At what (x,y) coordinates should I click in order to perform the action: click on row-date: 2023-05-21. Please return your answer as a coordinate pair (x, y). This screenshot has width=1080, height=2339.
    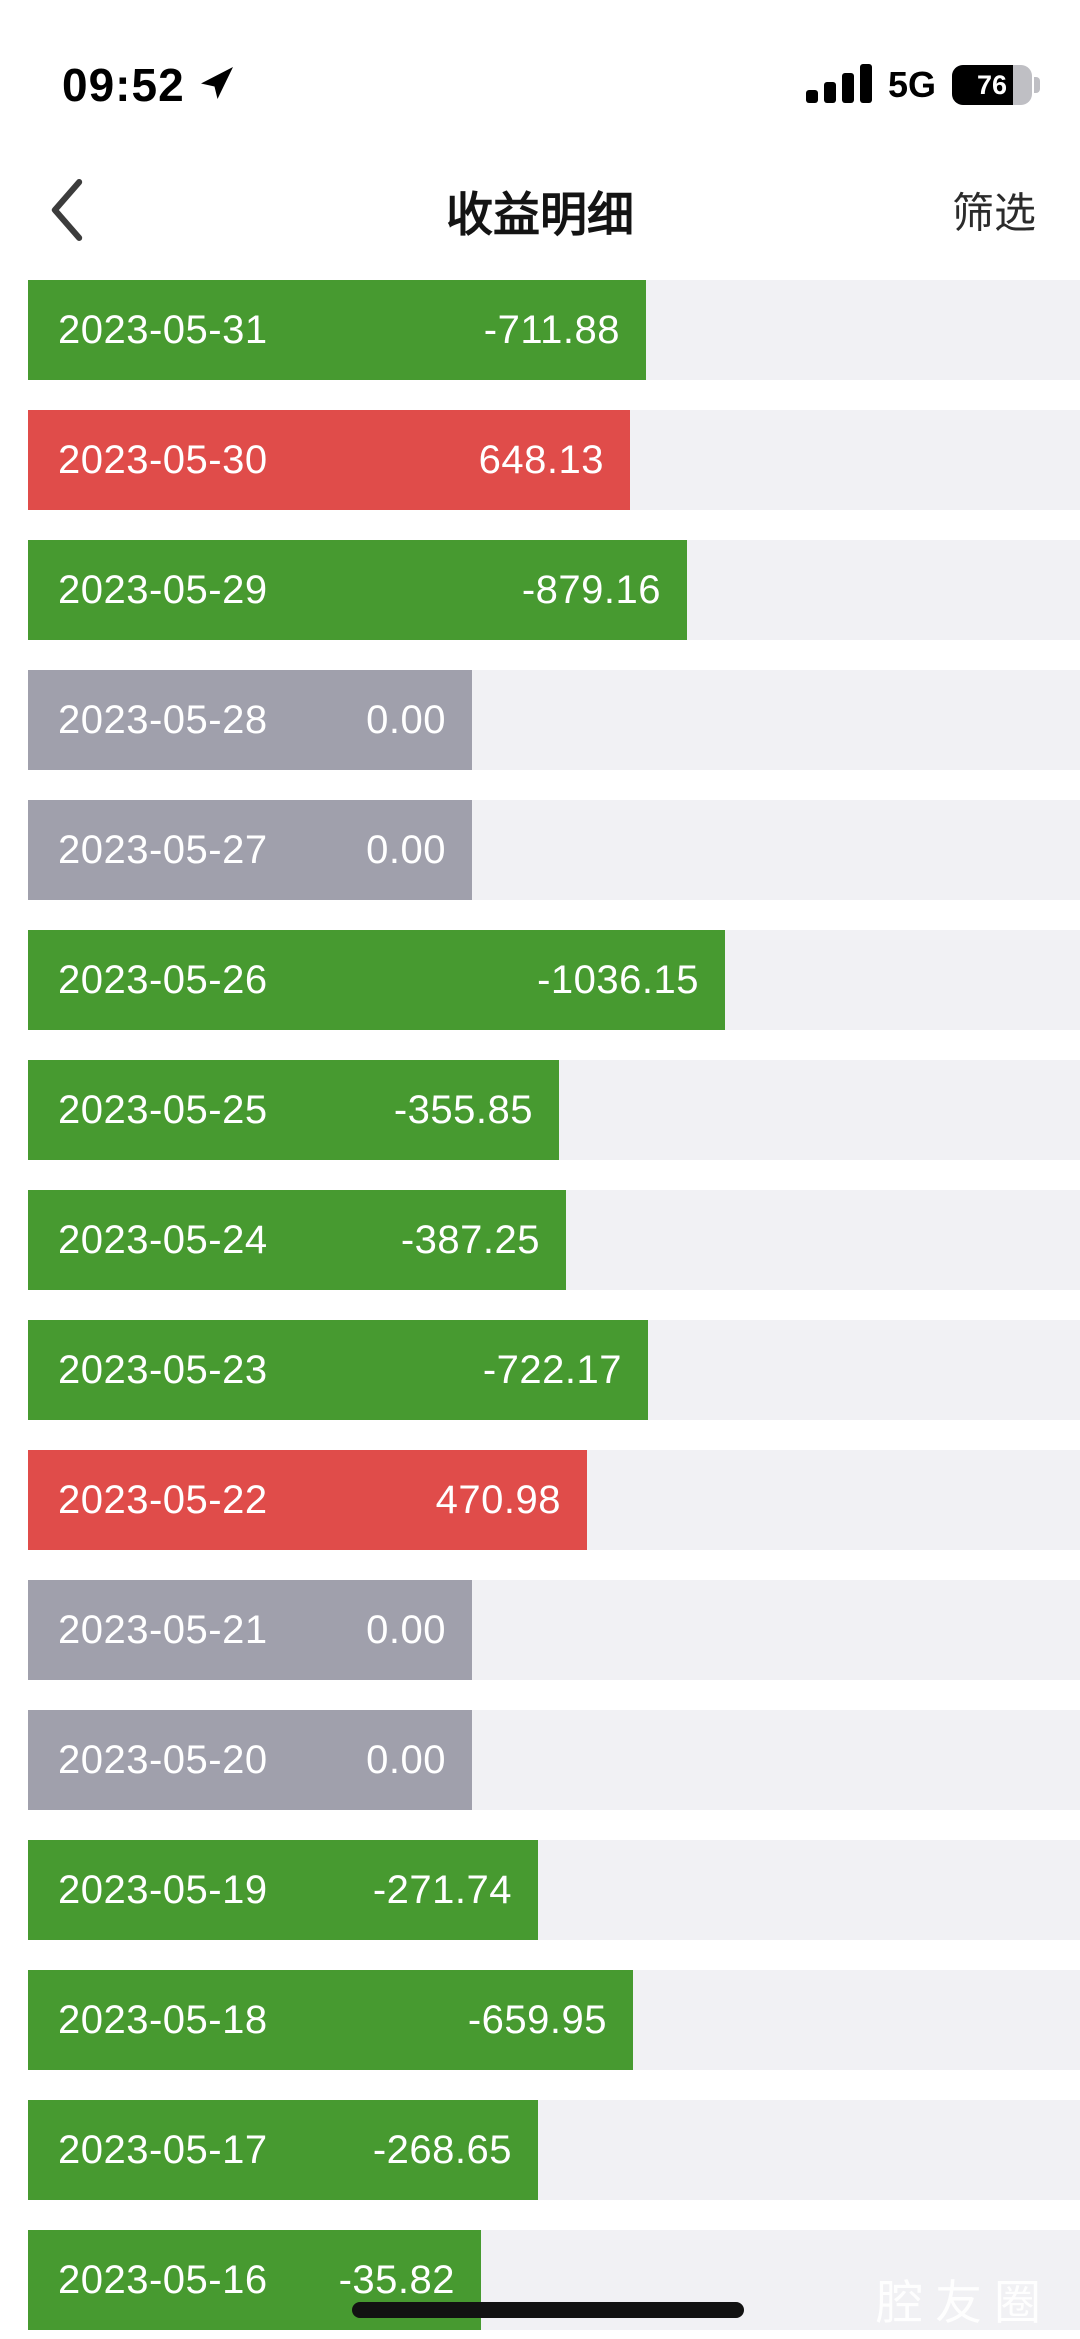
    Looking at the image, I should click on (163, 1629).